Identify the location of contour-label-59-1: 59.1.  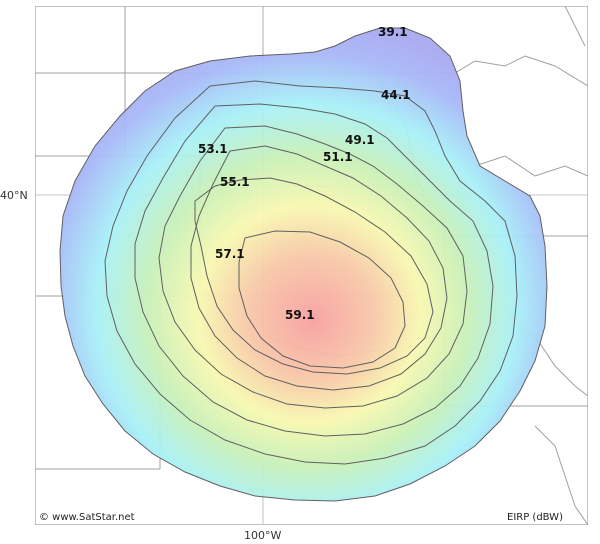
(300, 315).